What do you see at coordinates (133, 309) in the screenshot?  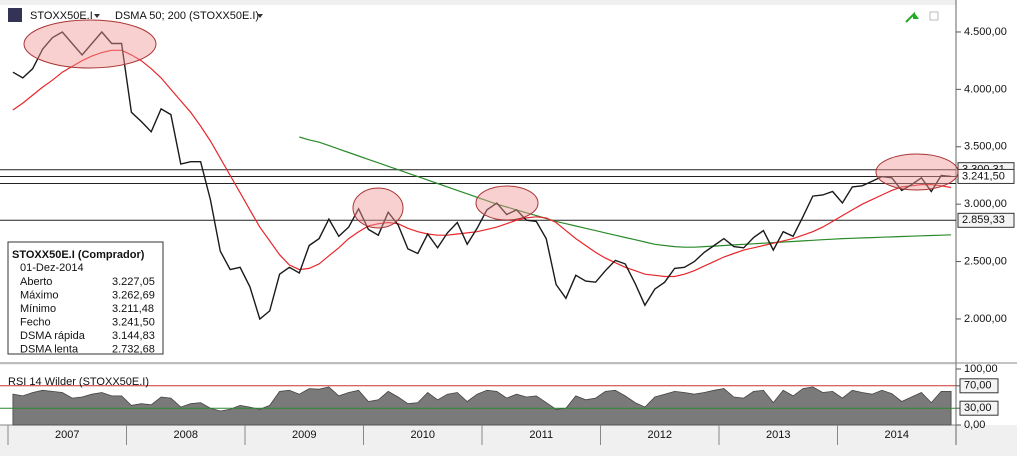 I see `info-value: 3.211,48` at bounding box center [133, 309].